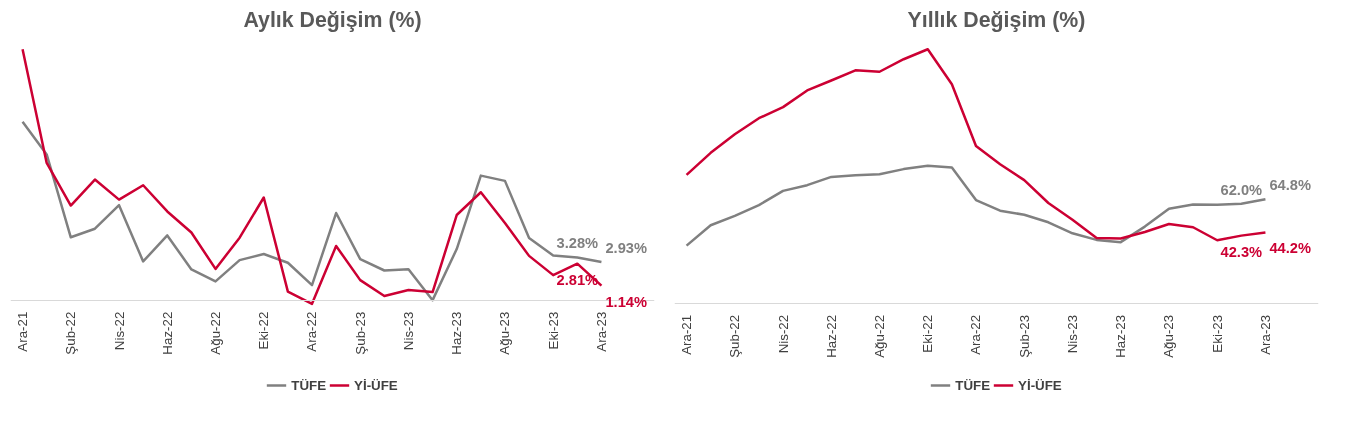 This screenshot has width=1349, height=439. I want to click on data-label: 3.28%, so click(577, 243).